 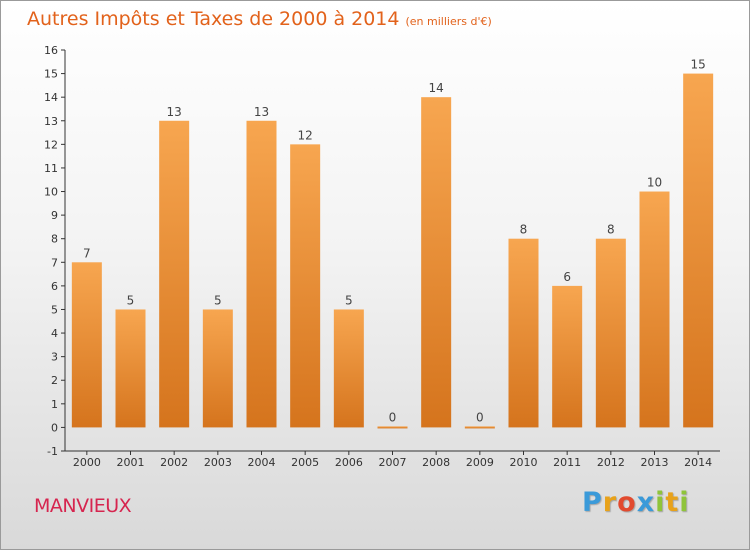 I want to click on bar-value-label: 6, so click(x=567, y=277).